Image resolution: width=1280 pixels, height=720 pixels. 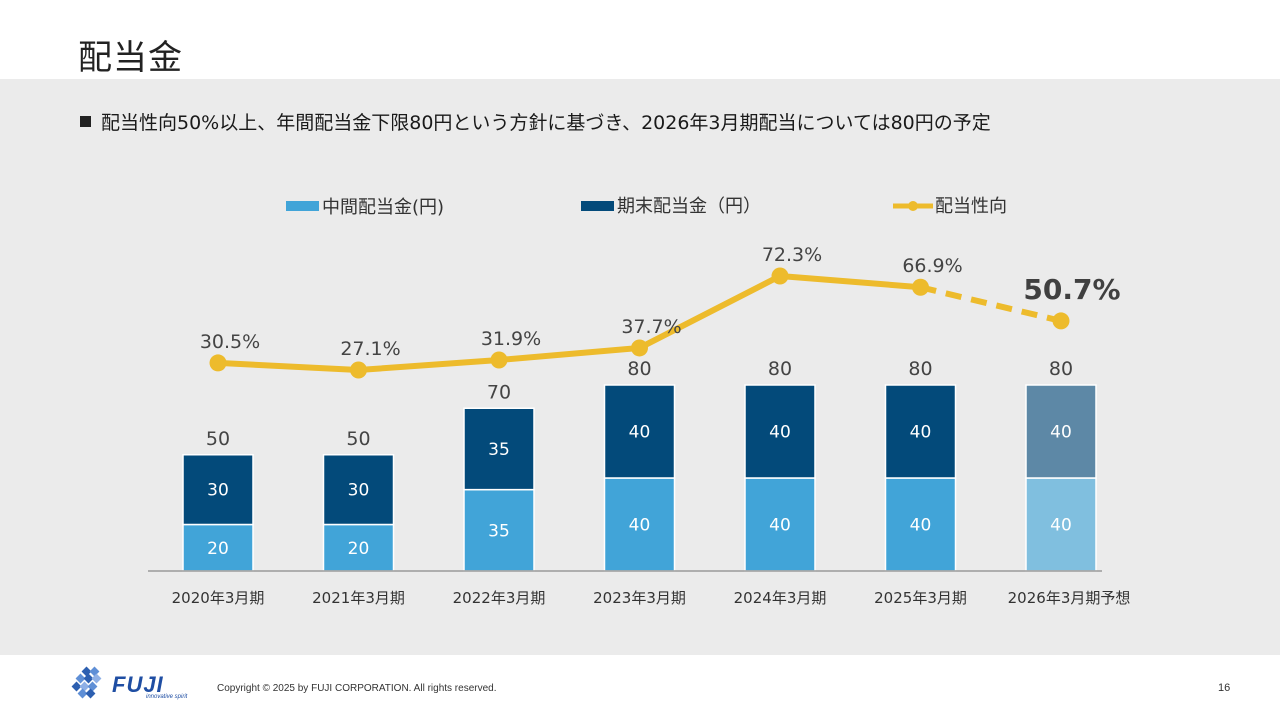 What do you see at coordinates (86, 682) in the screenshot?
I see `fuji-logo-icon` at bounding box center [86, 682].